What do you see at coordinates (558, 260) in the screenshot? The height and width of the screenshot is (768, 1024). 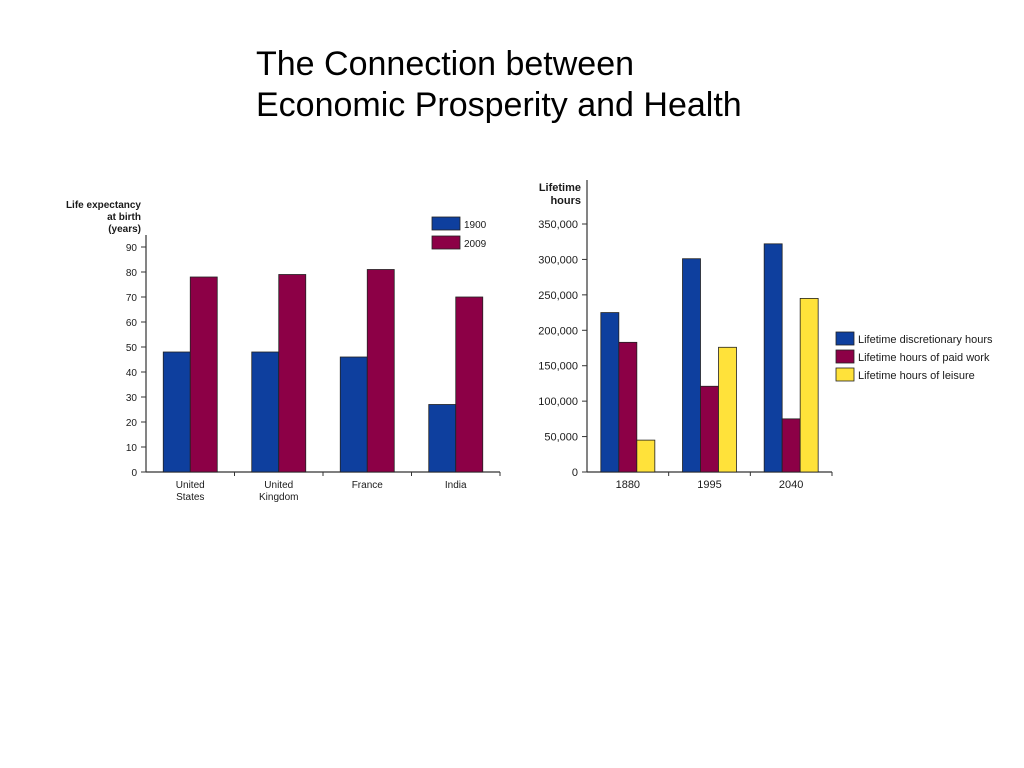 I see `c1-y-tick-label: 300,000` at bounding box center [558, 260].